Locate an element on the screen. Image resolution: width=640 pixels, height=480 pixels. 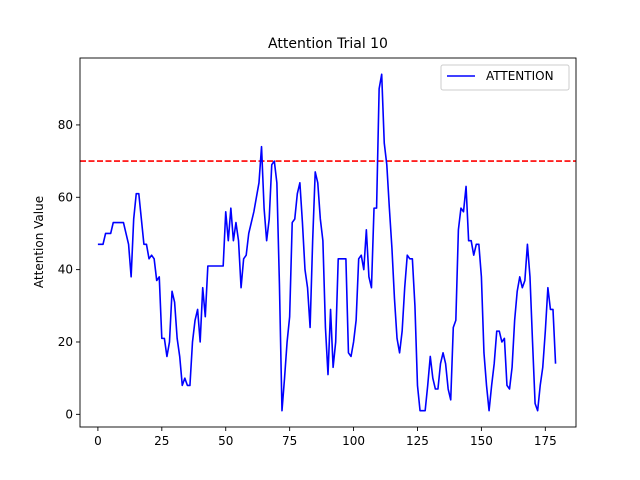
x-tick-label: 100 is located at coordinates (353, 441).